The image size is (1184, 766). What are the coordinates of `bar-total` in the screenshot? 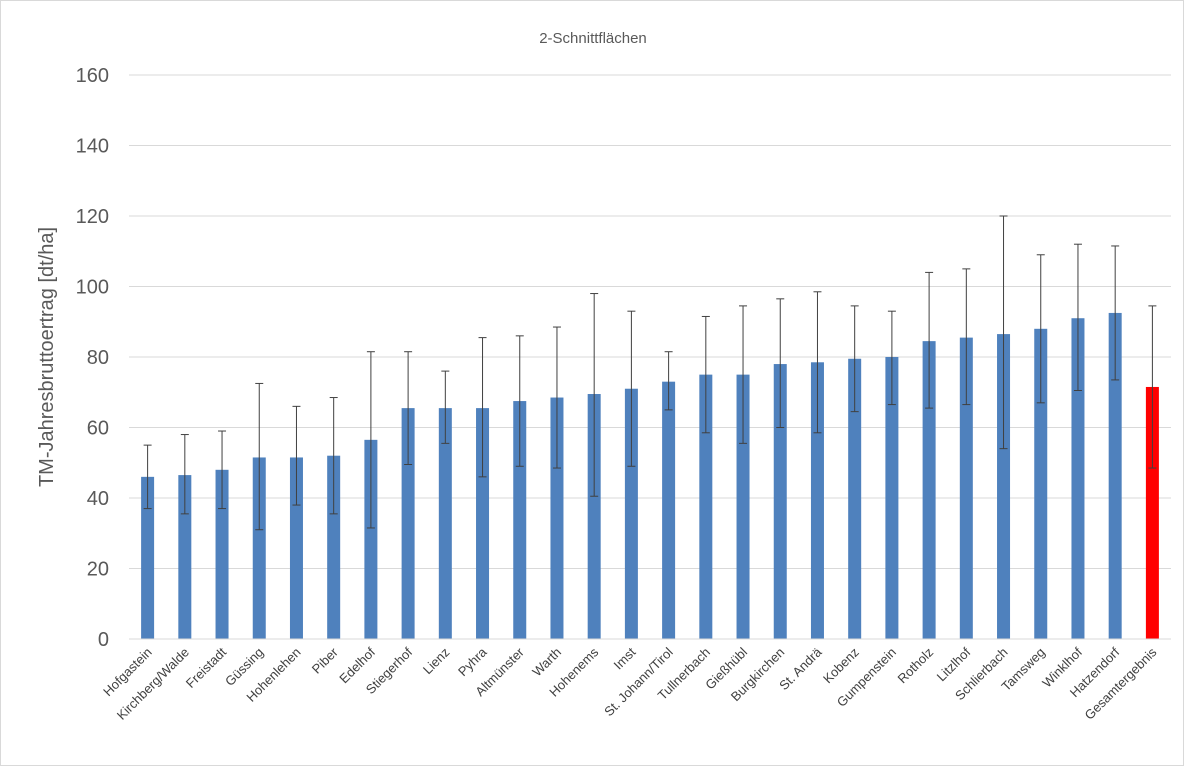 It's located at (1152, 512).